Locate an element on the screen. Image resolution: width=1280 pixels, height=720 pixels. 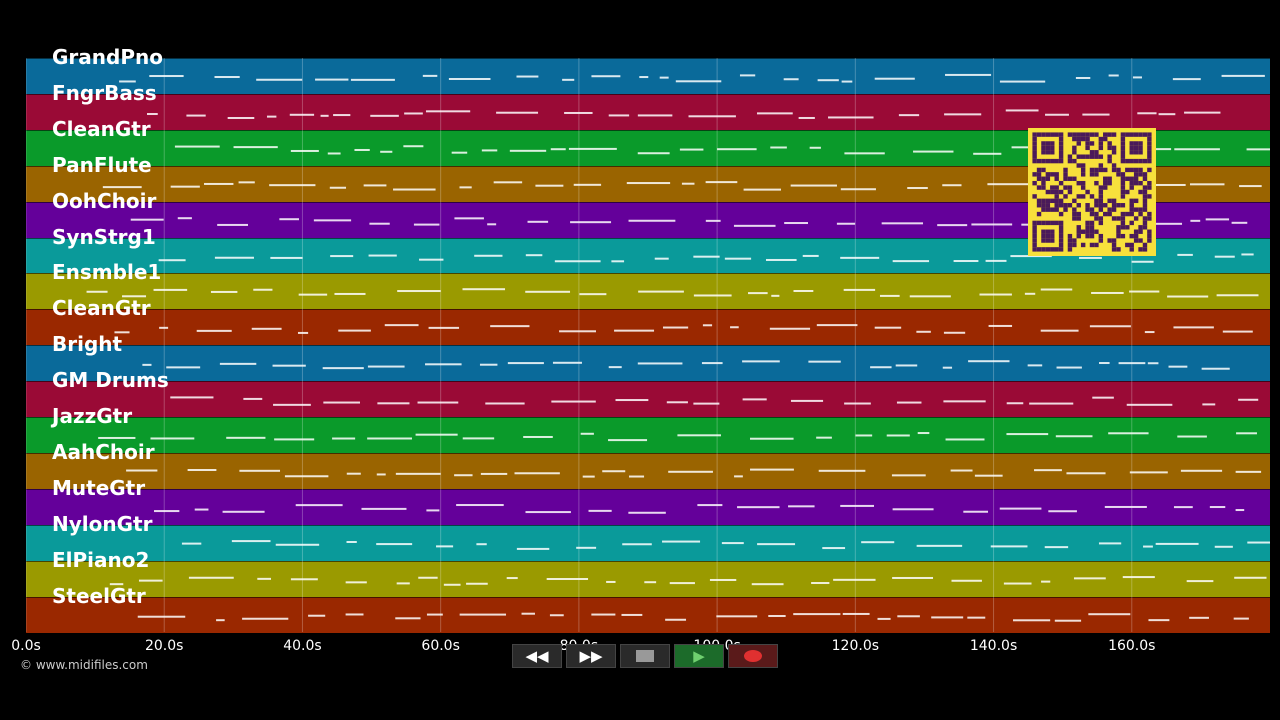
stop-button is located at coordinates (645, 656).